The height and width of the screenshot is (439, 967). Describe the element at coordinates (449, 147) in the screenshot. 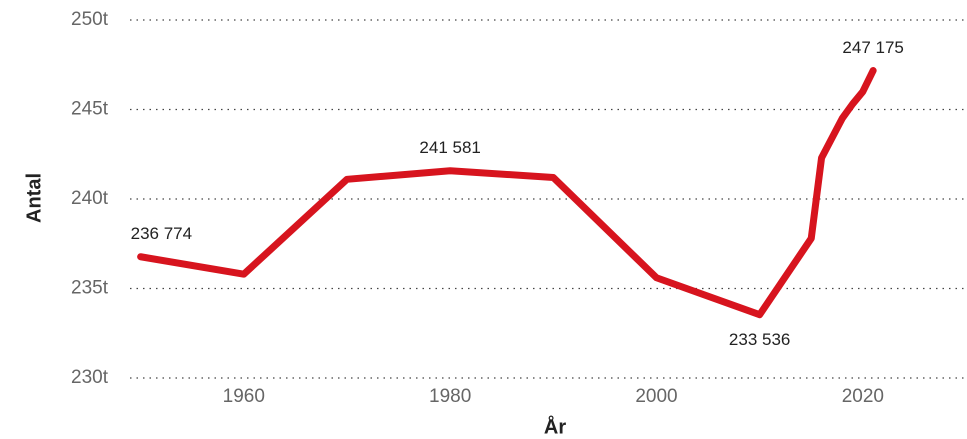

I see `data-label: 241 581` at that location.